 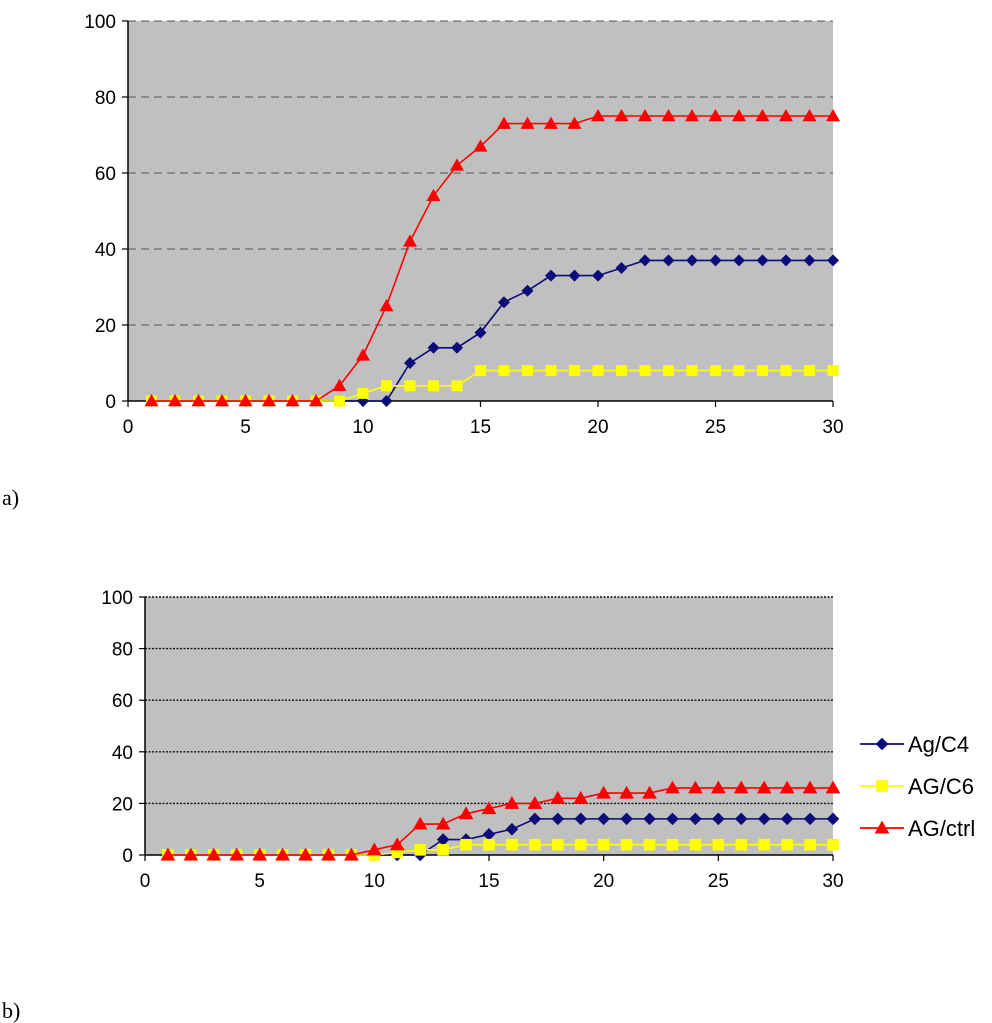 I want to click on x-tick-label: 20, so click(x=603, y=881).